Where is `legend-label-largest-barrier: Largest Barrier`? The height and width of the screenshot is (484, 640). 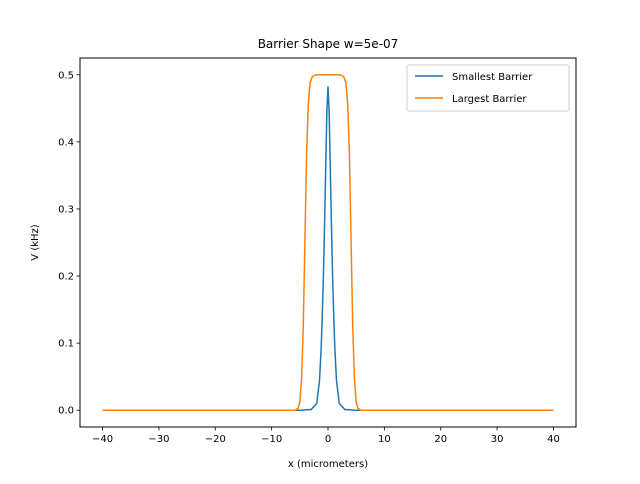
legend-label-largest-barrier: Largest Barrier is located at coordinates (489, 99).